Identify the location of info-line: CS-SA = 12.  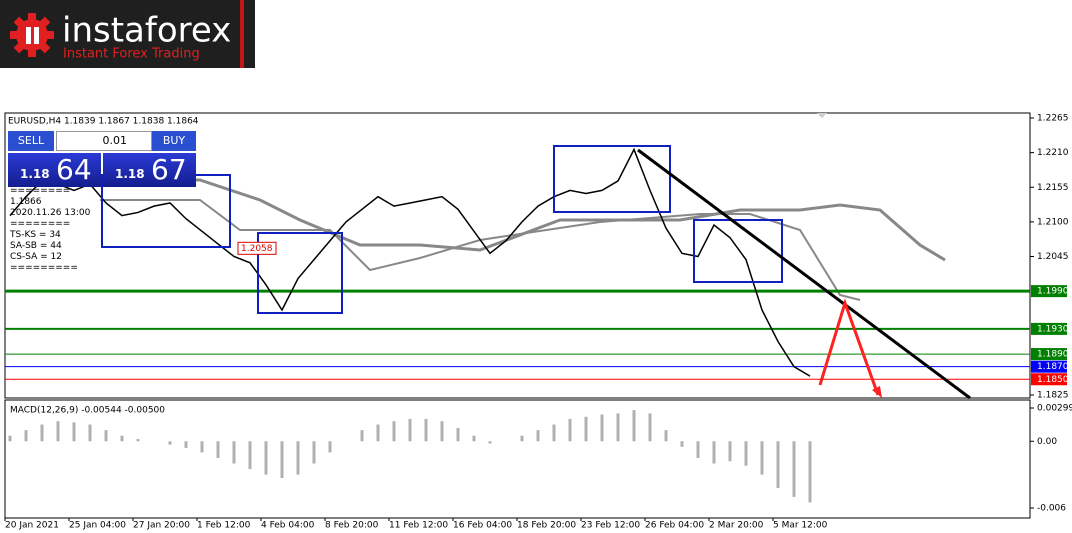
(36, 257).